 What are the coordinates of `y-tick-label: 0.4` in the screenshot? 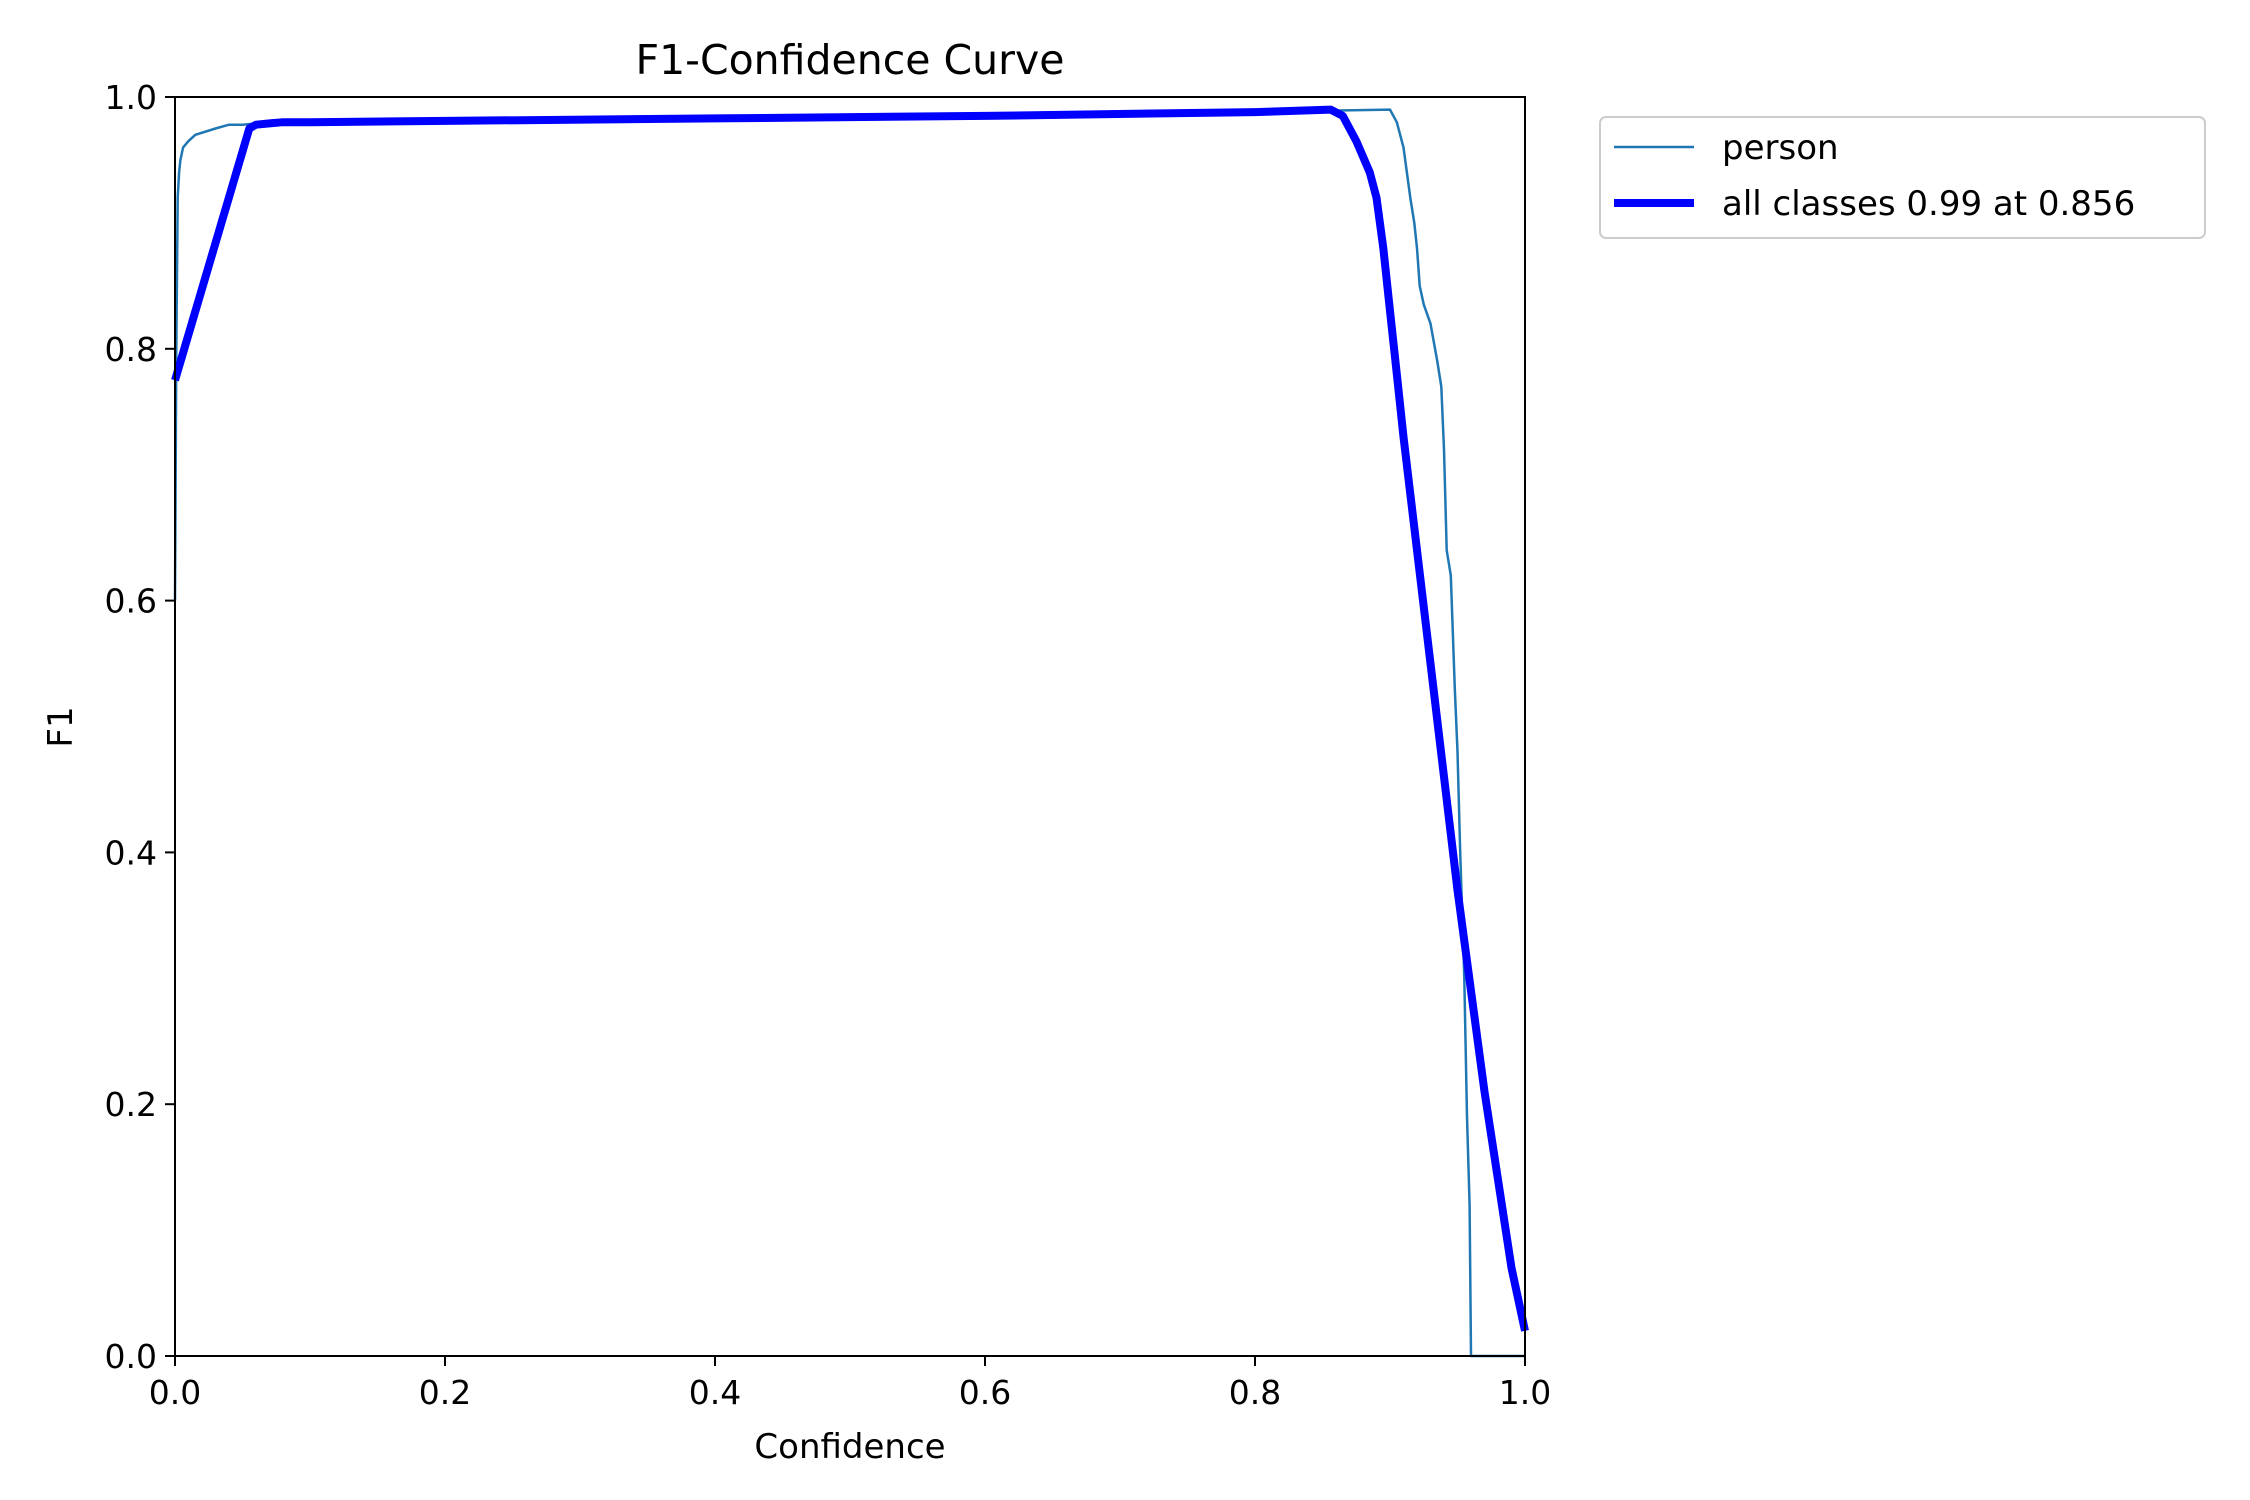 It's located at (131, 852).